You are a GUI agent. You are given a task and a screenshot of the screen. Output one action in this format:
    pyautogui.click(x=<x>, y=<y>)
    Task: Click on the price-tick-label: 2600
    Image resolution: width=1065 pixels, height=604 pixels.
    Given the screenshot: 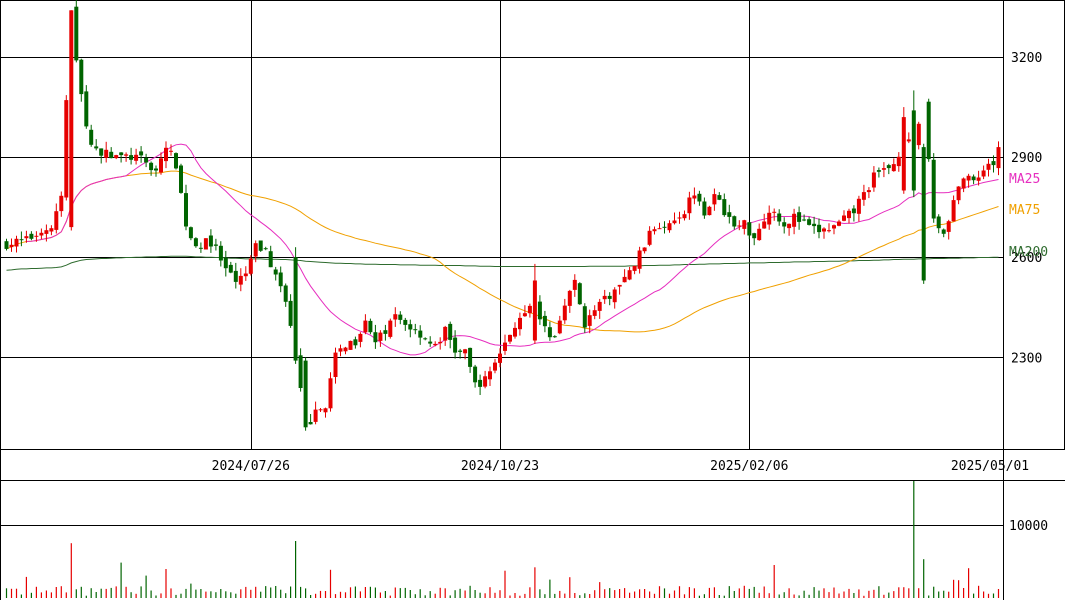 What is the action you would take?
    pyautogui.click(x=1026, y=258)
    